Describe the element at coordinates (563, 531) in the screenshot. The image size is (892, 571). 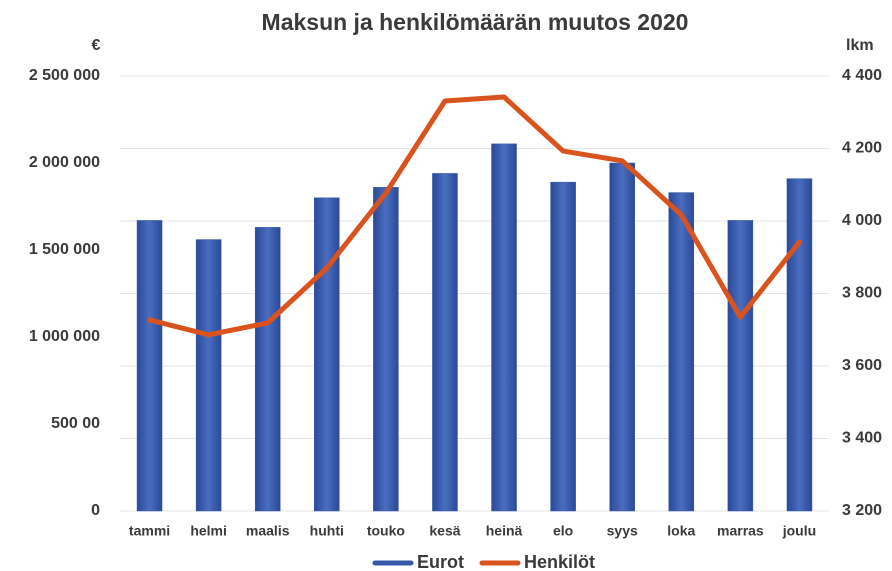
I see `x-tick-label: elo` at that location.